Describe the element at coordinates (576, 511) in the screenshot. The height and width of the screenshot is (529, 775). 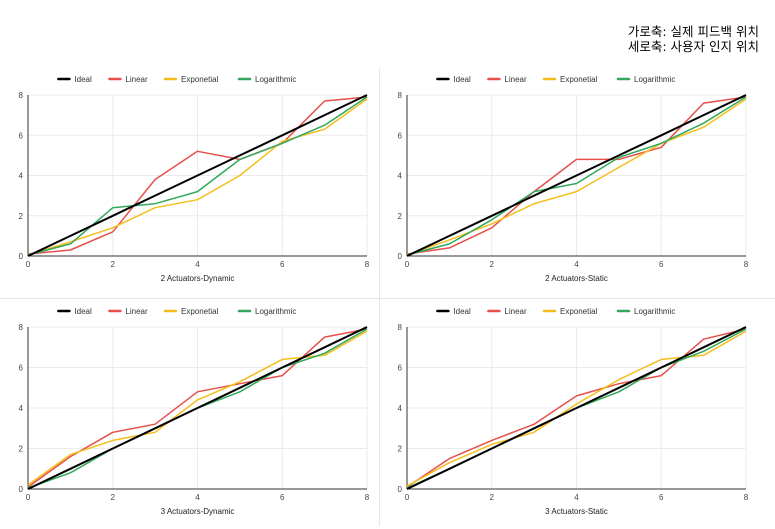
I see `chart-title-3-actuators-static: 3 Actuators-Static` at that location.